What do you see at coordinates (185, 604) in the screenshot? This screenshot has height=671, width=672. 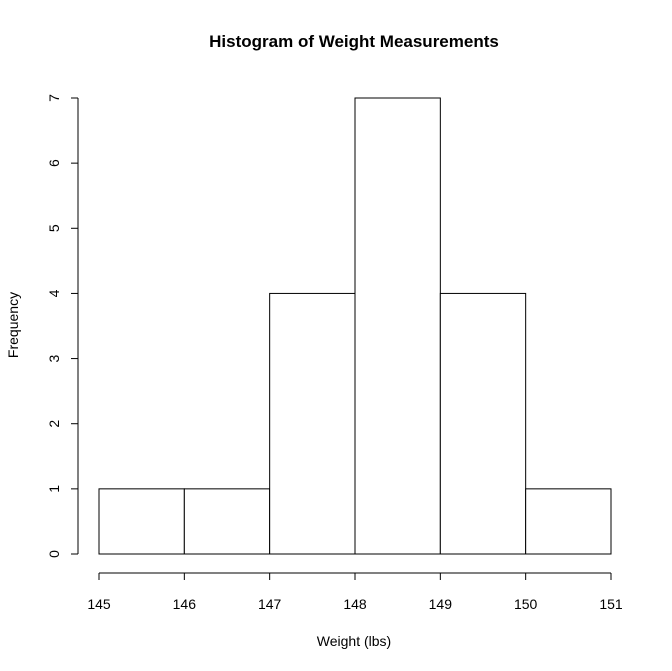 I see `x-tick-label: 146` at bounding box center [185, 604].